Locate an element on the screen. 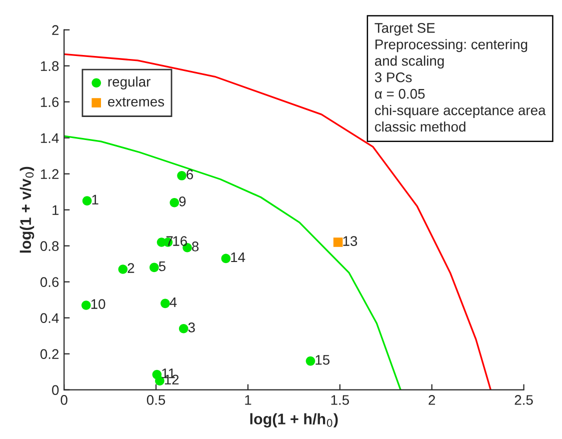  x-tick-label: 1 is located at coordinates (248, 400).